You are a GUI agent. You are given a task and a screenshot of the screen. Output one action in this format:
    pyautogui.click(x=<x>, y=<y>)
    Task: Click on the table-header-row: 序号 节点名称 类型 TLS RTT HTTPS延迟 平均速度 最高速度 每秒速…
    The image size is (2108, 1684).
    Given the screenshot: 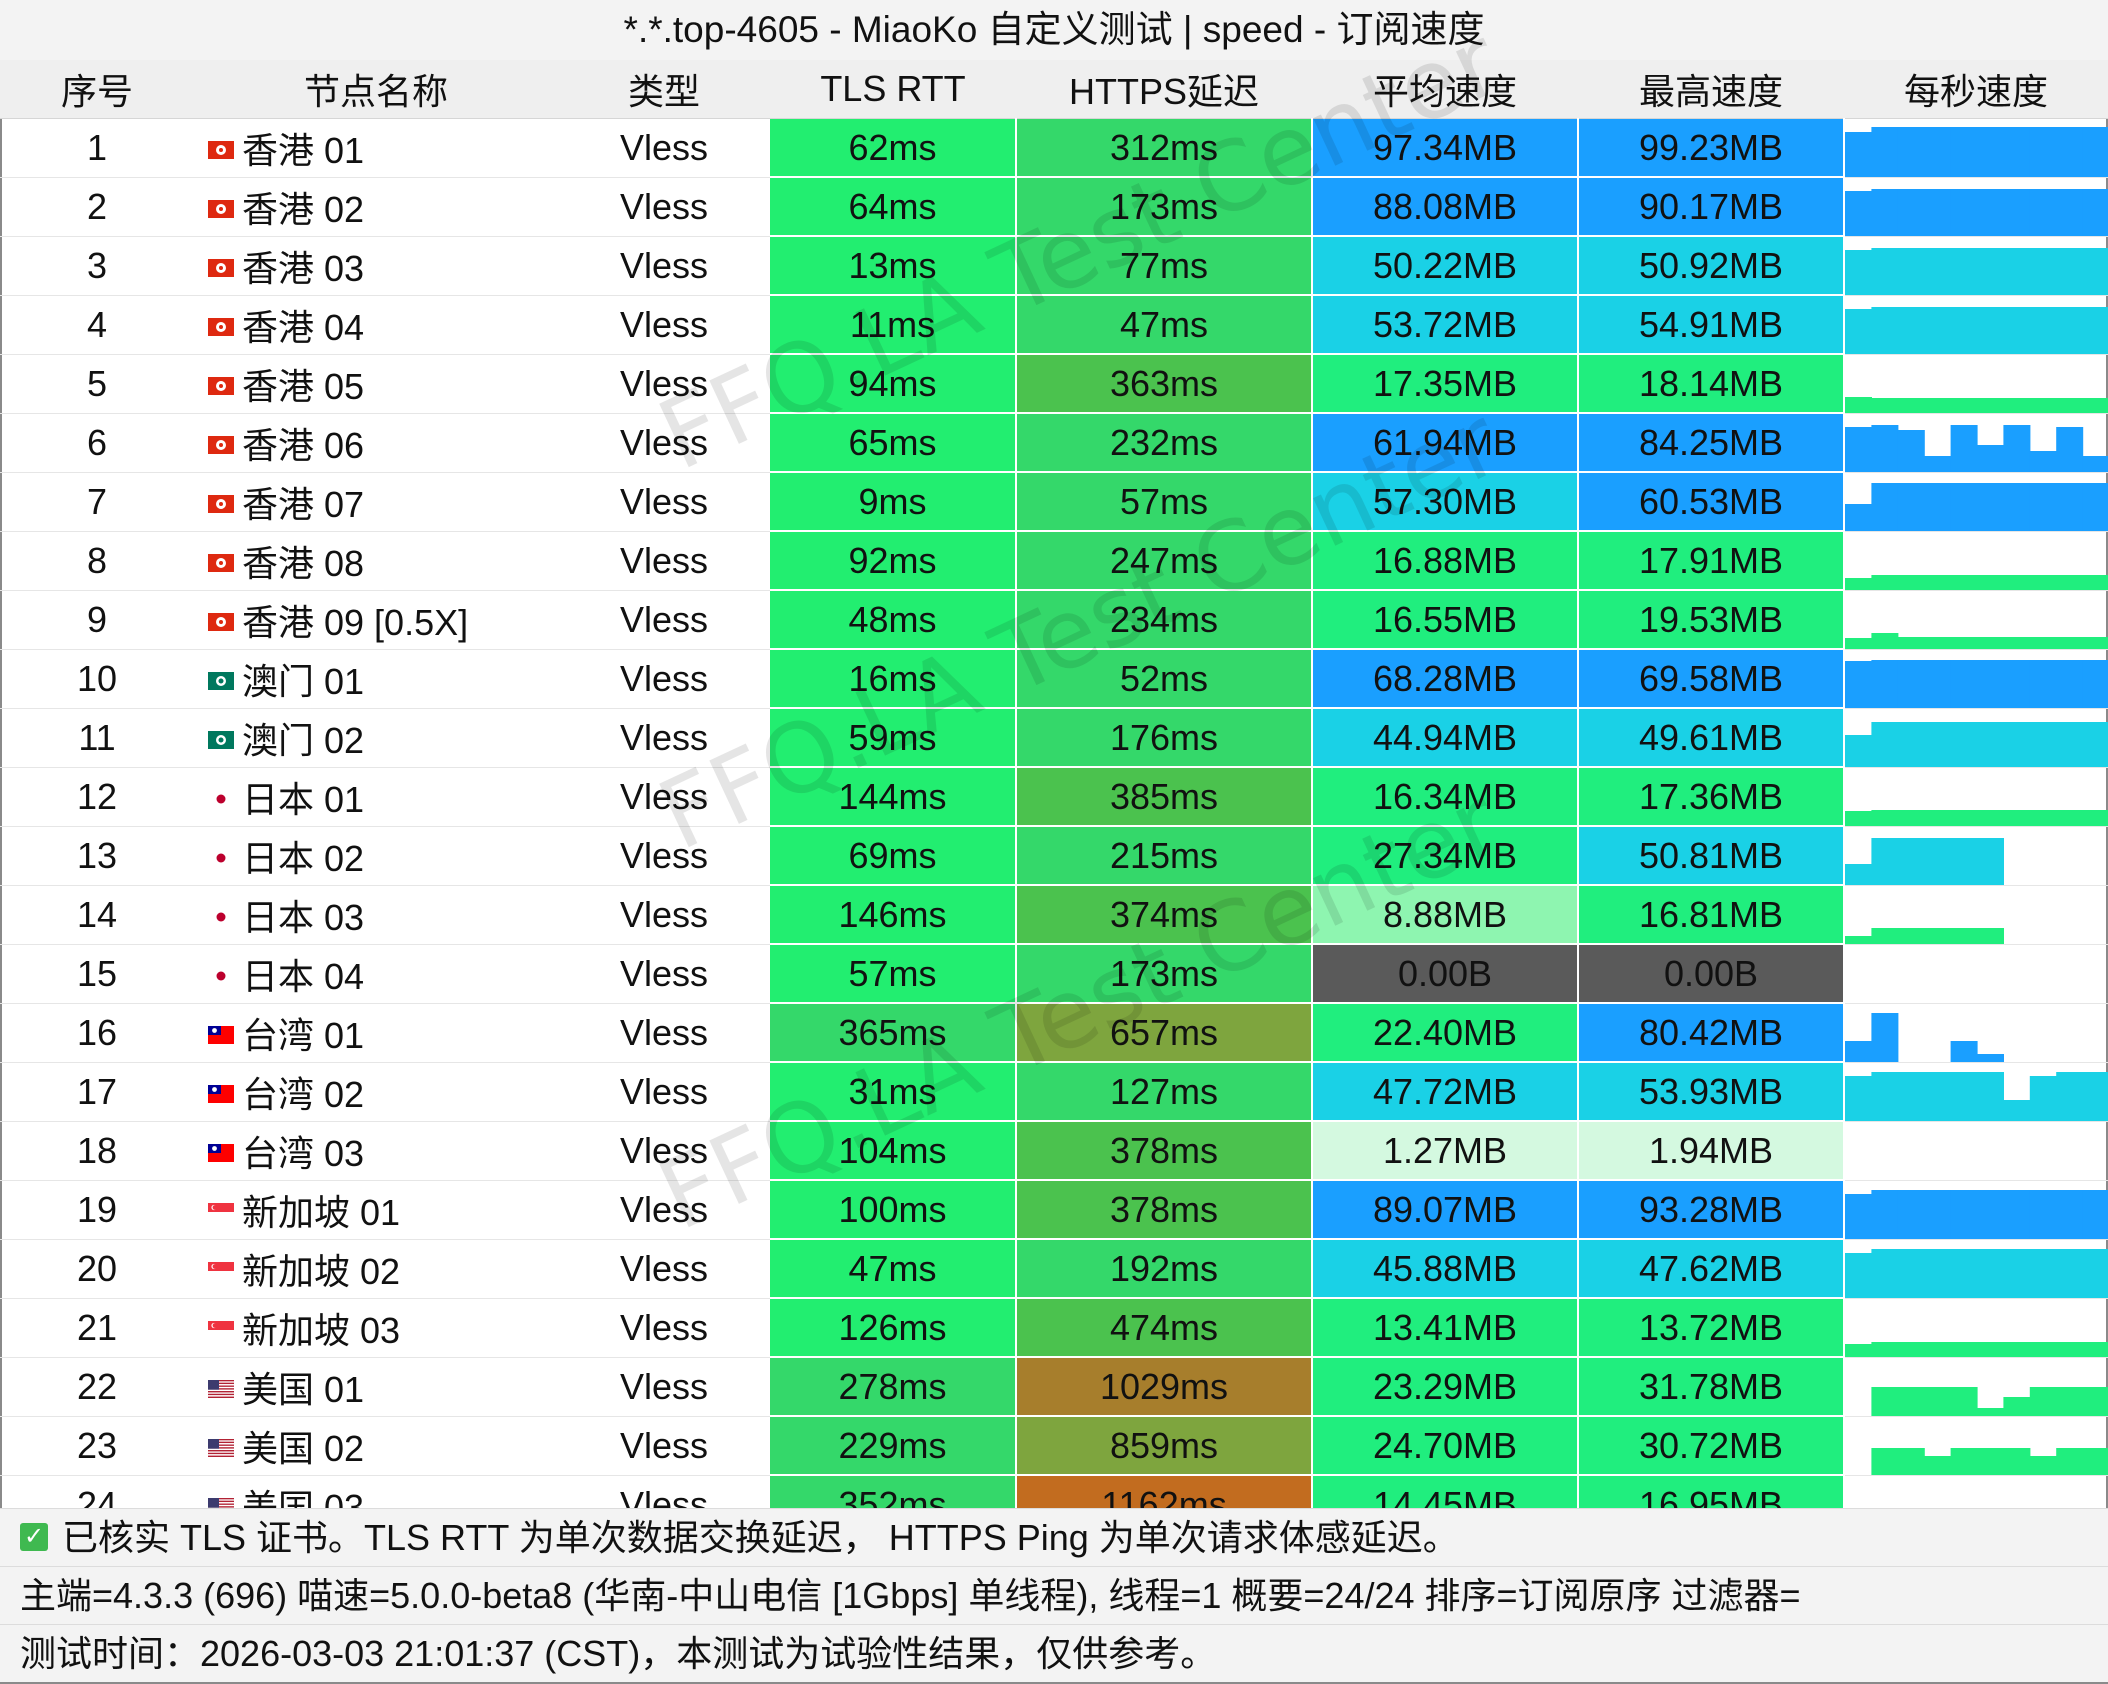 What is the action you would take?
    pyautogui.click(x=1054, y=89)
    